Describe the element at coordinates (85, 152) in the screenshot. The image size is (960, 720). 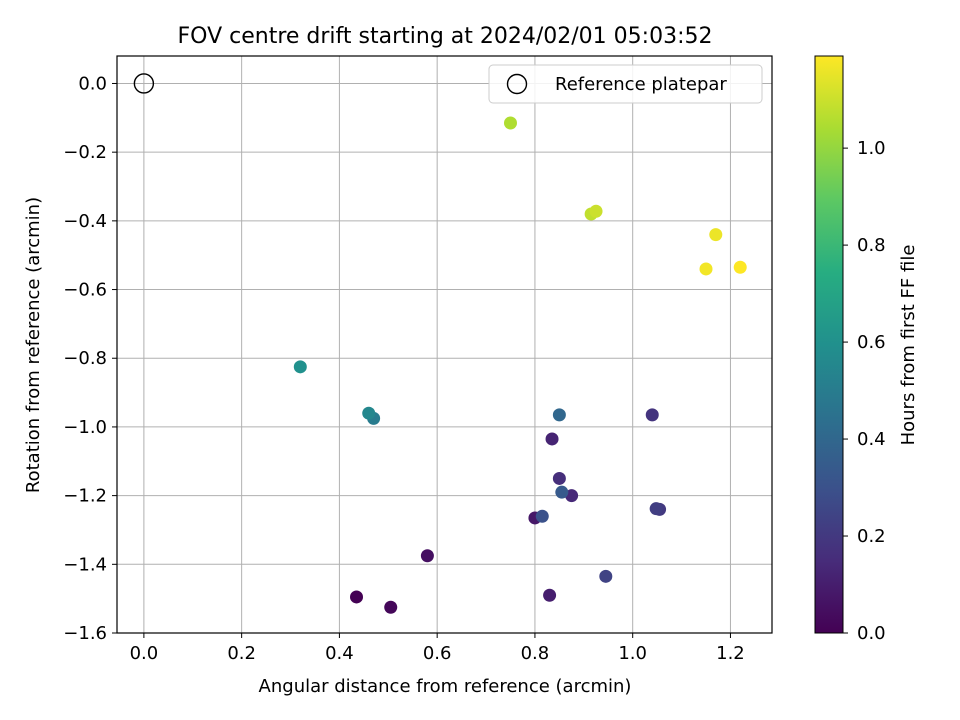
I see `y-tick-label: −0.2` at that location.